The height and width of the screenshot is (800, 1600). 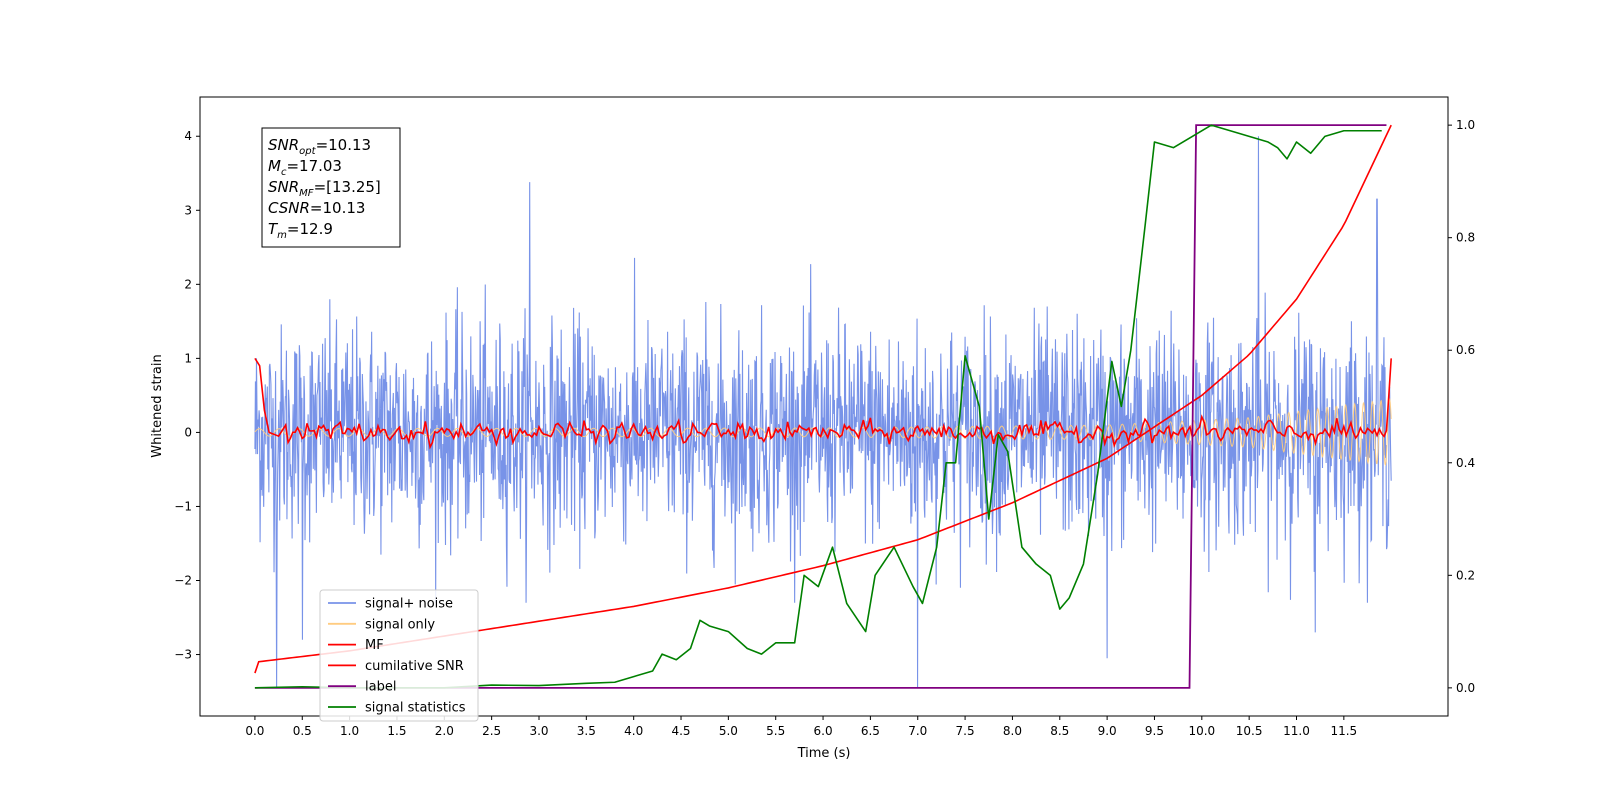 I want to click on legend-label: signal only, so click(x=400, y=624).